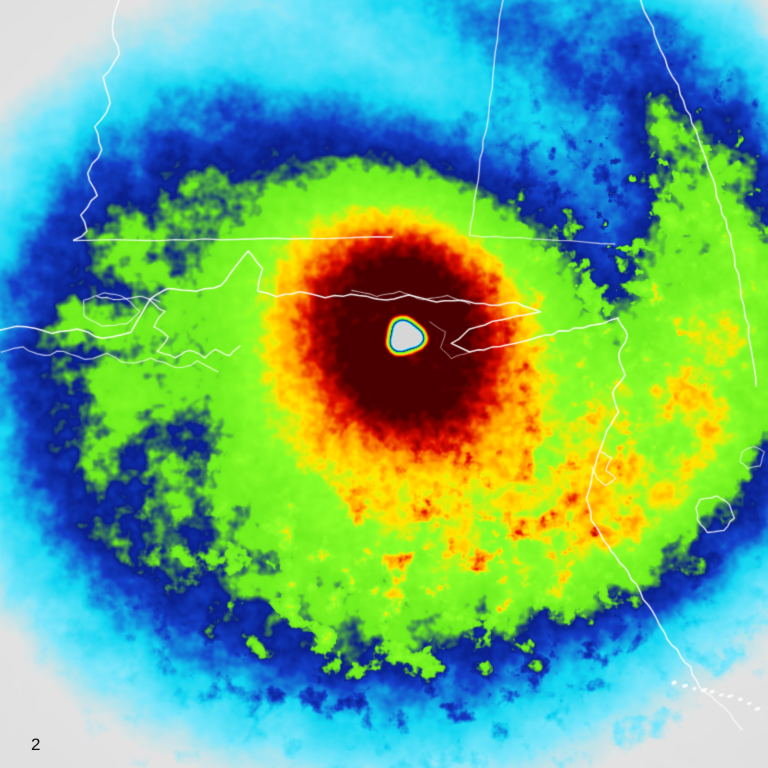 The width and height of the screenshot is (768, 768). I want to click on corner-frame-number: 2, so click(36, 744).